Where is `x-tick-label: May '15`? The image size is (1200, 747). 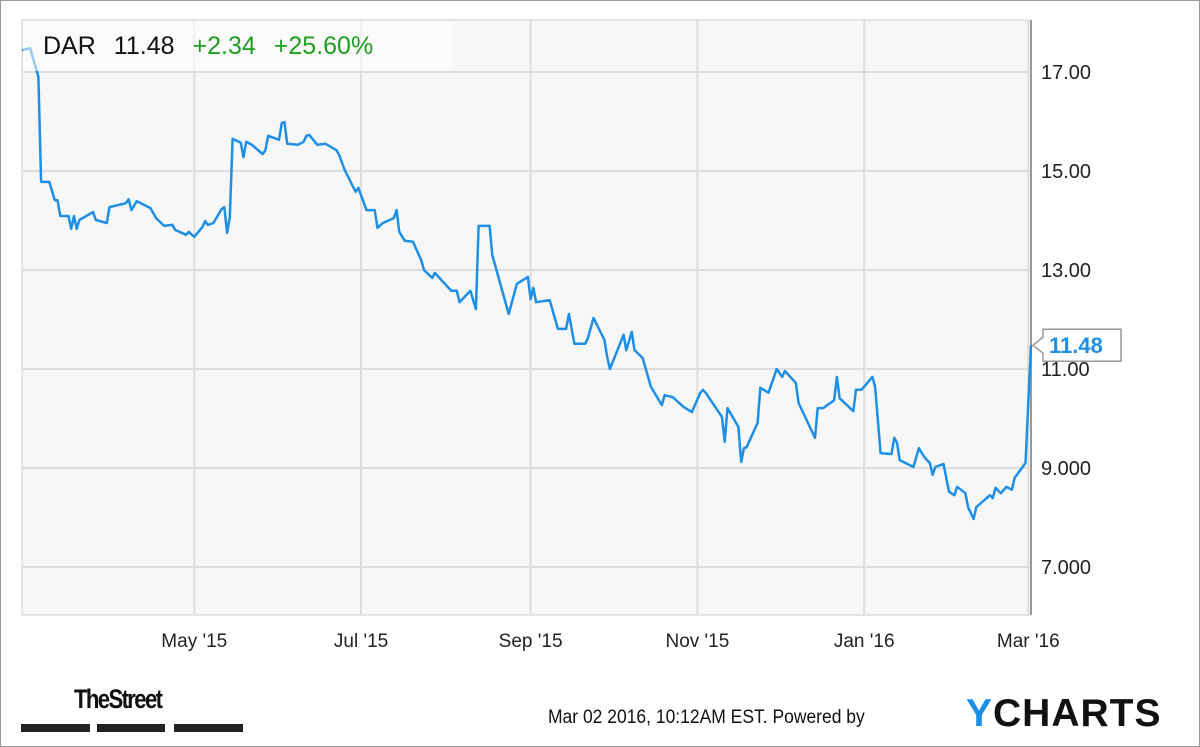 x-tick-label: May '15 is located at coordinates (194, 641).